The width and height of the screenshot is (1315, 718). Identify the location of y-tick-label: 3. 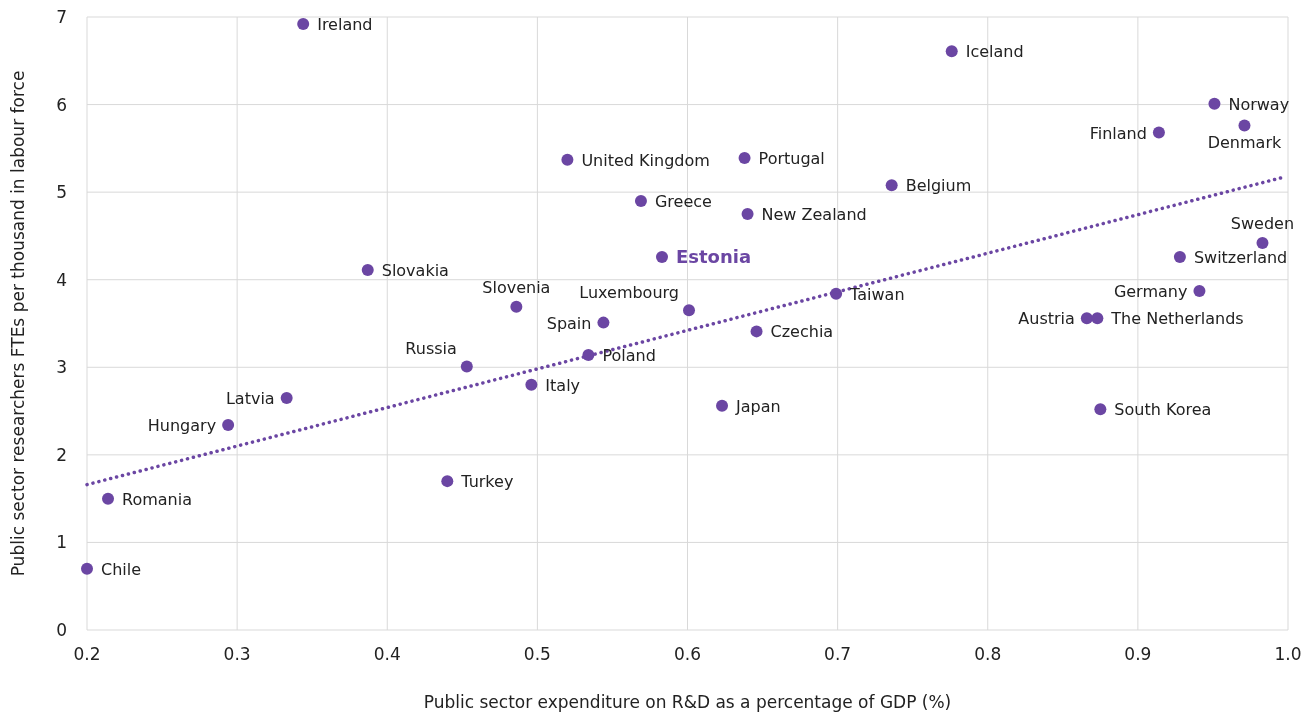
(61, 367).